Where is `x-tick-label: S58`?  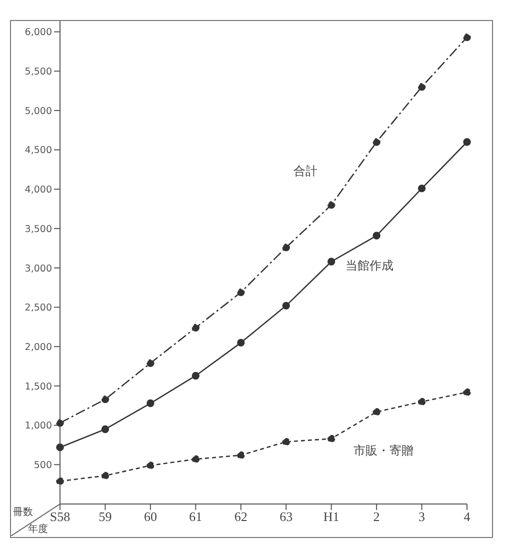
x-tick-label: S58 is located at coordinates (60, 516).